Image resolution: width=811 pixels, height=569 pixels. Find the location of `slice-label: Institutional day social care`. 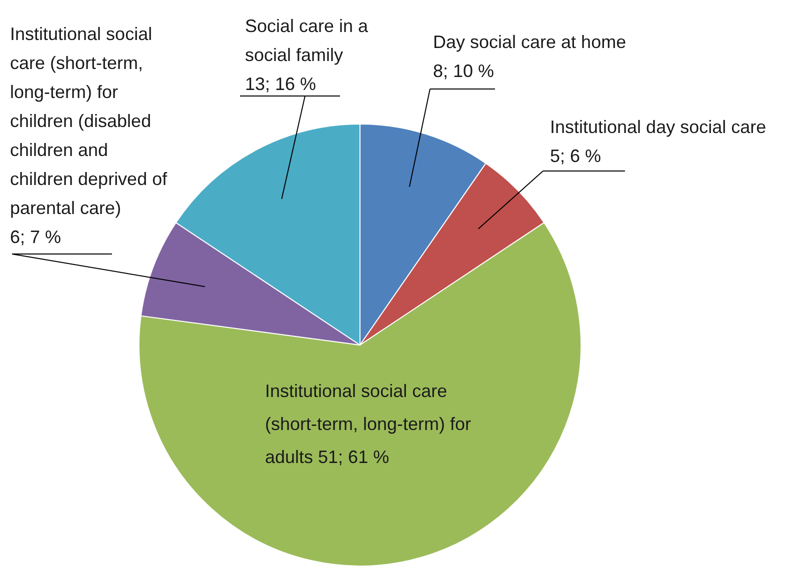

slice-label: Institutional day social care is located at coordinates (658, 127).